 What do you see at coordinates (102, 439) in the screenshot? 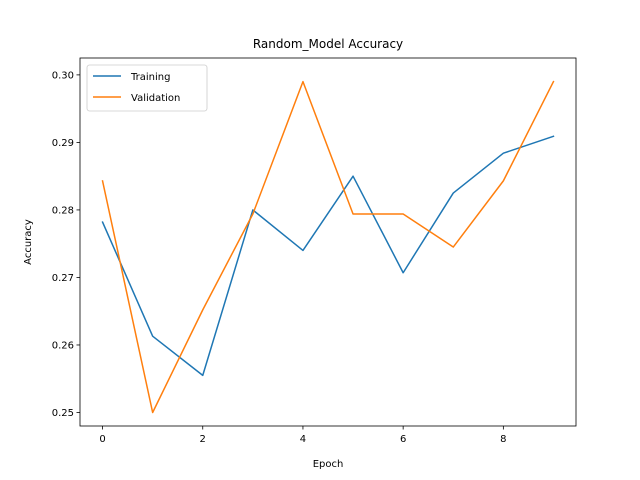
I see `x-tick-label: 0` at bounding box center [102, 439].